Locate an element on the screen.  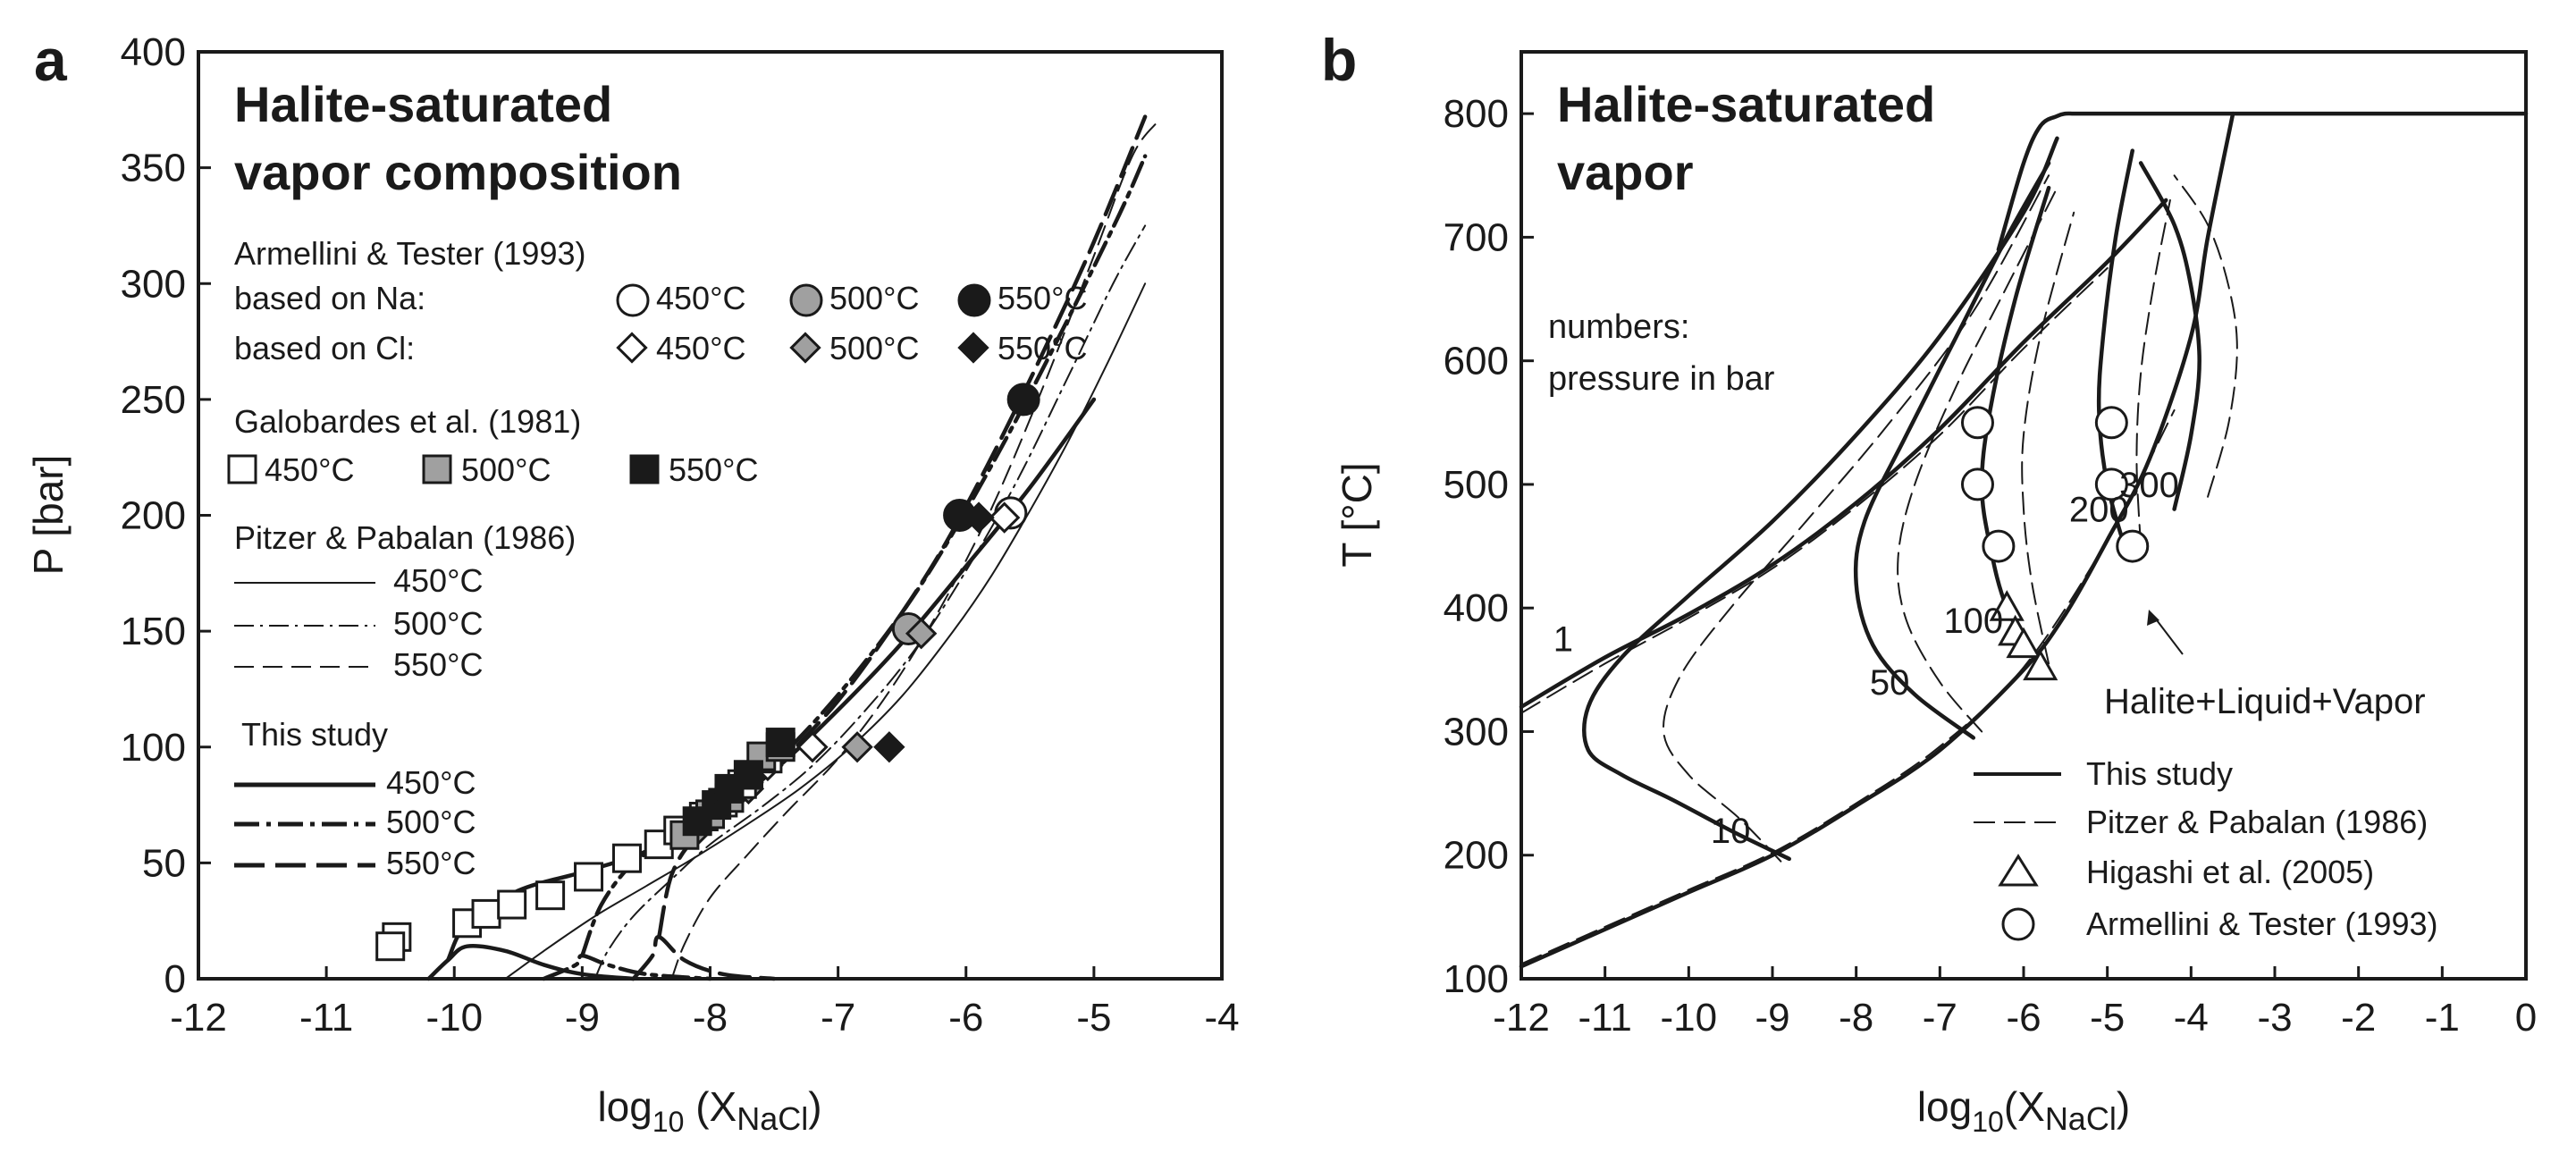
curve-pitzer-50-bar is located at coordinates (1978, 460).